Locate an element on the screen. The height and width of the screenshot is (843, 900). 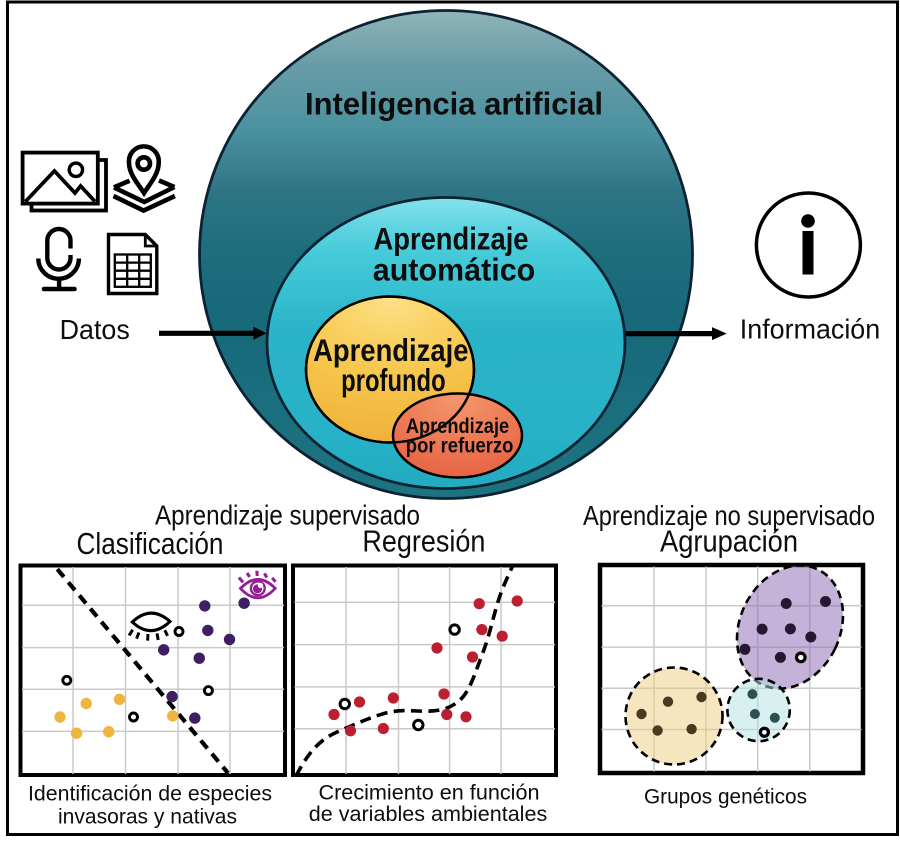
svg-text: Grupos genéticos is located at coordinates (725, 797).